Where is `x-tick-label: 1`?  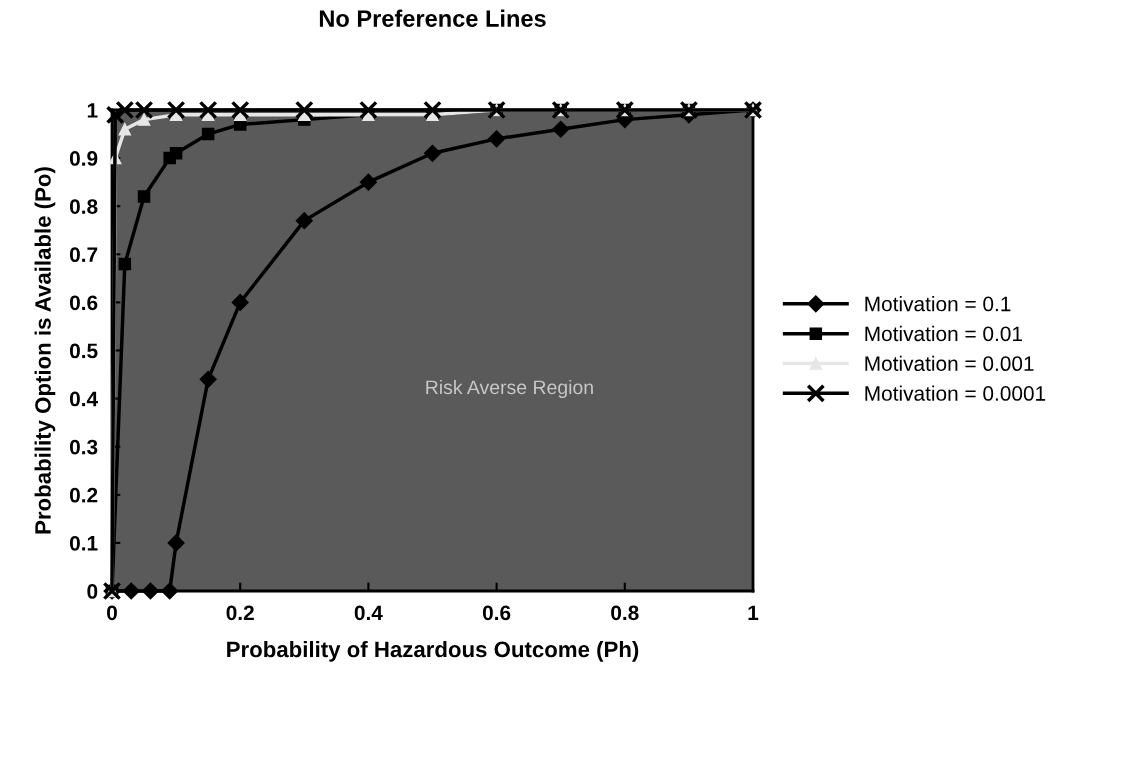 x-tick-label: 1 is located at coordinates (753, 612).